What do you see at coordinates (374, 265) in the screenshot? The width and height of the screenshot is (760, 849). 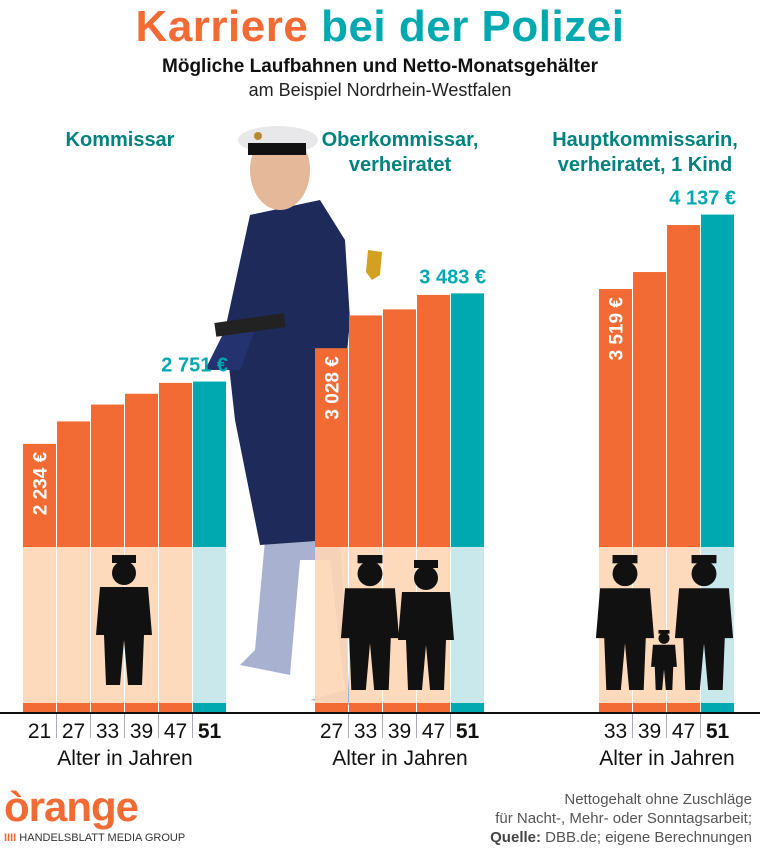 I see `shoulder-badge` at bounding box center [374, 265].